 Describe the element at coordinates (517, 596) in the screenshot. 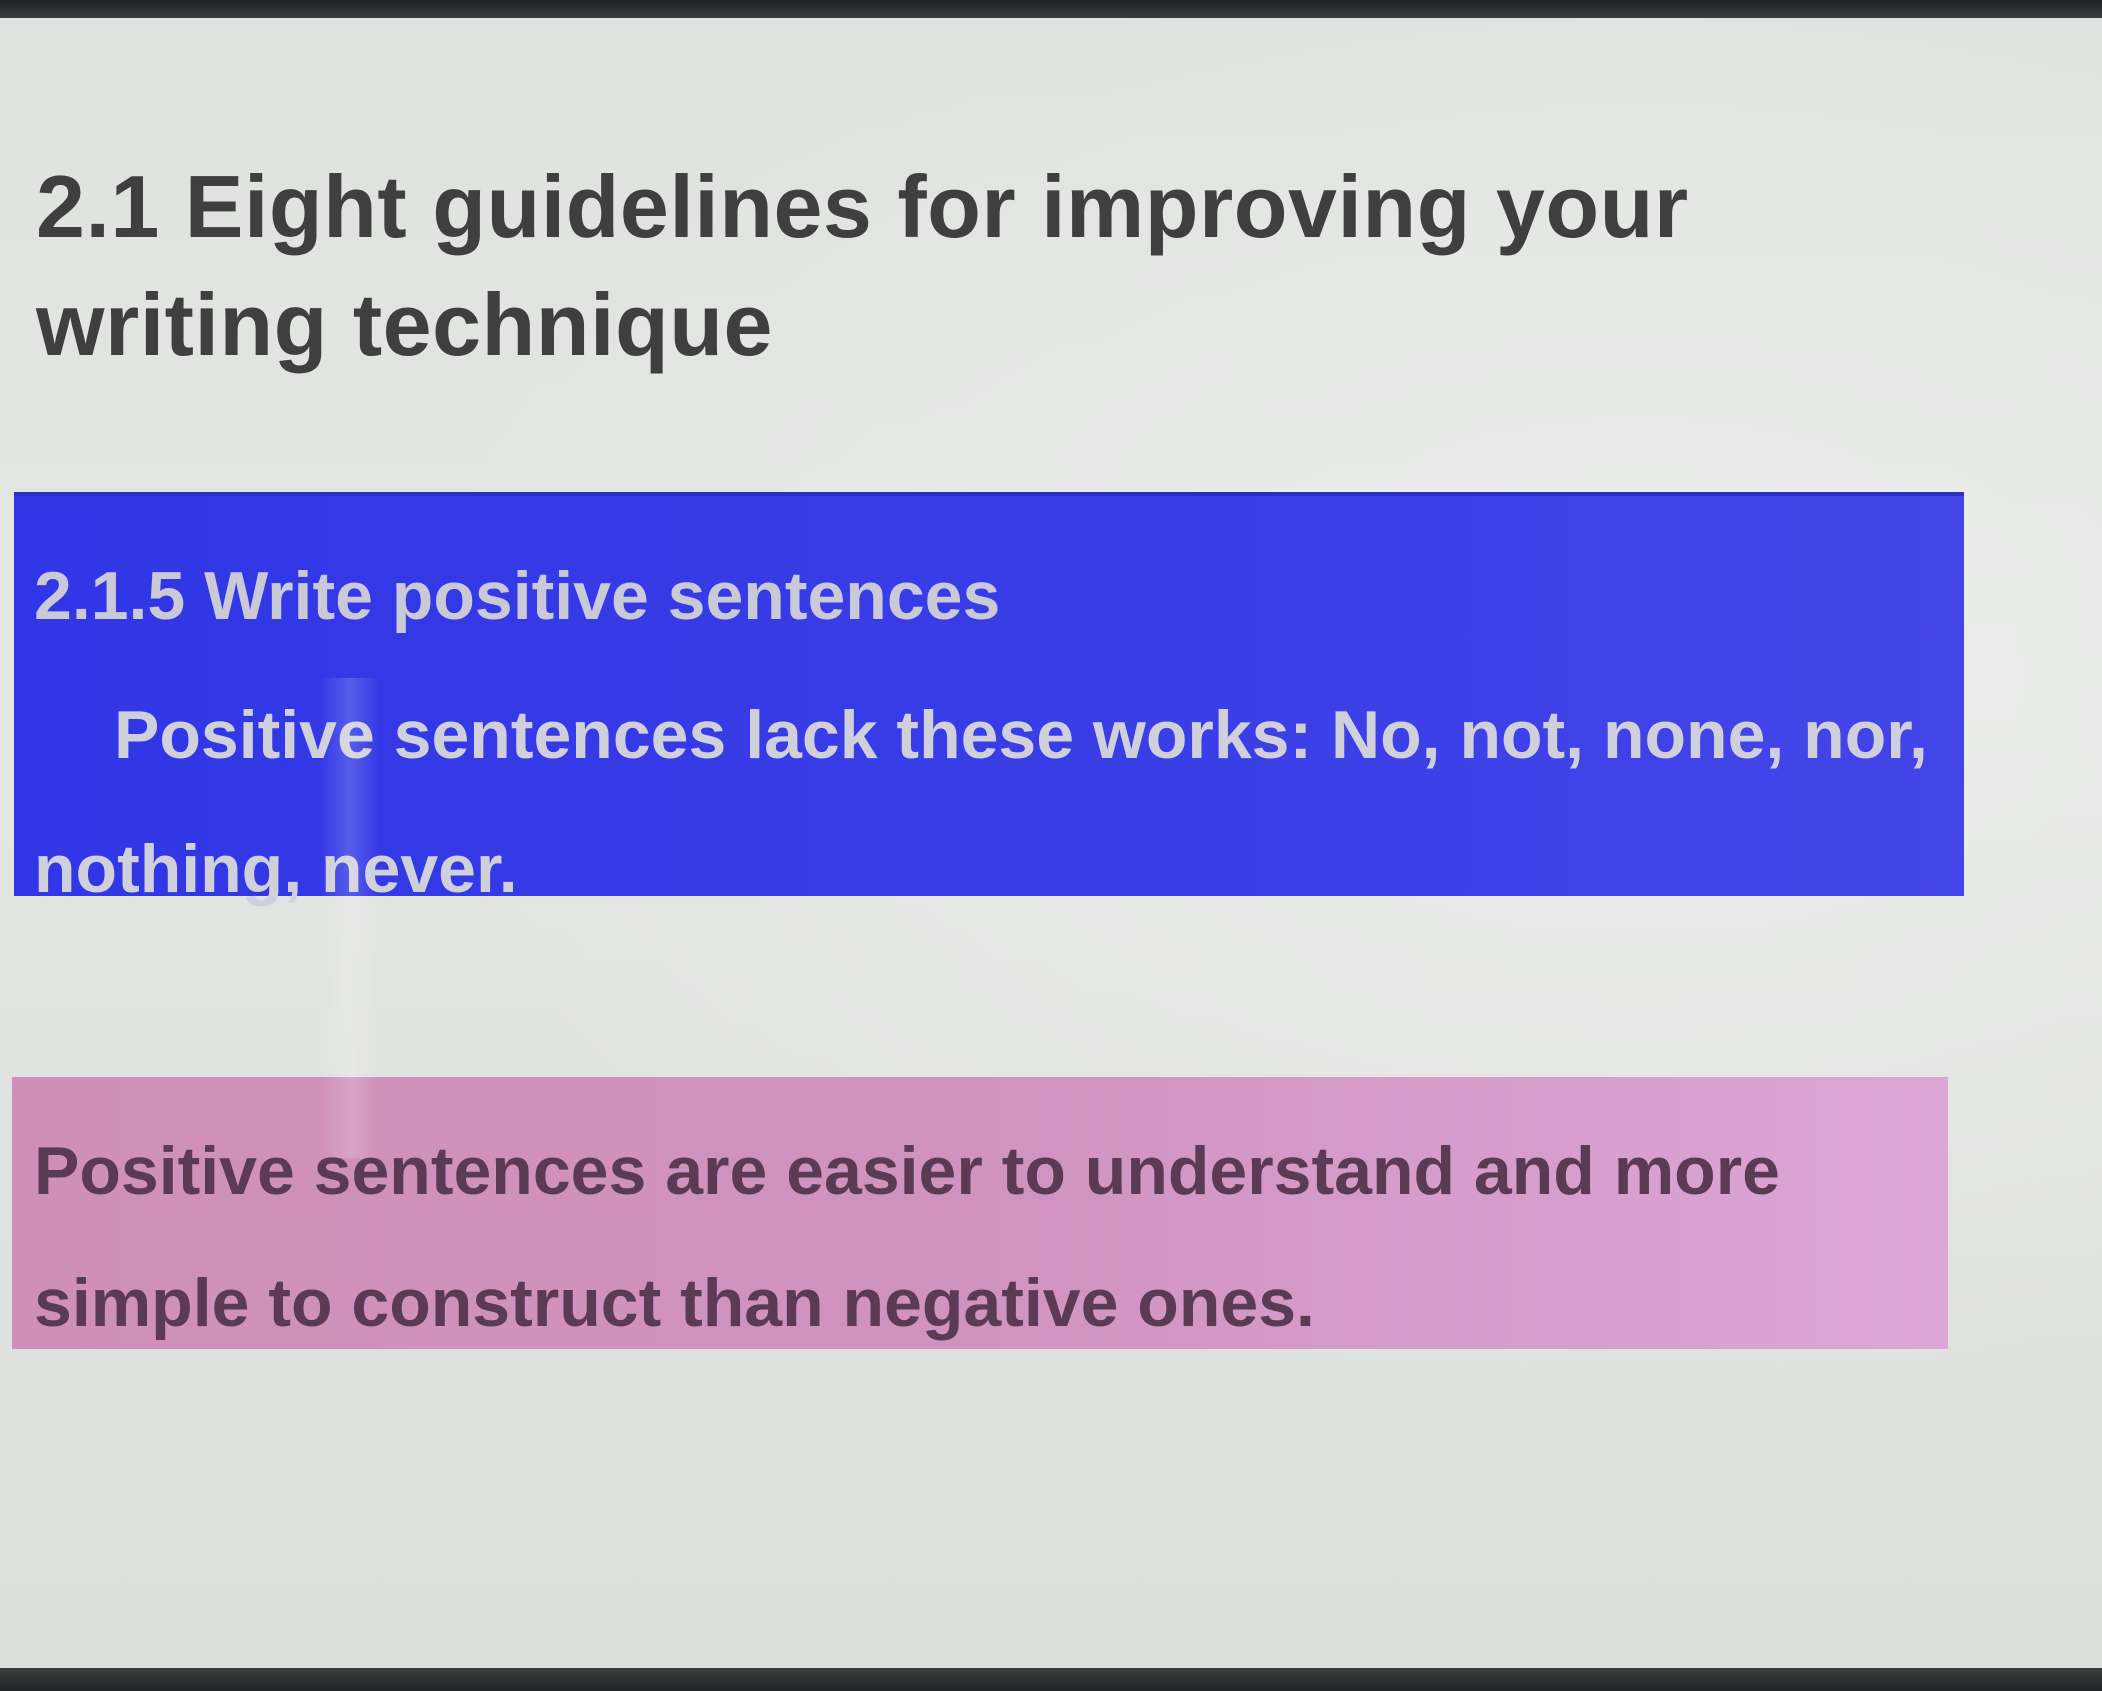

I see `section-heading: 2.1.5 Write positive sentences` at that location.